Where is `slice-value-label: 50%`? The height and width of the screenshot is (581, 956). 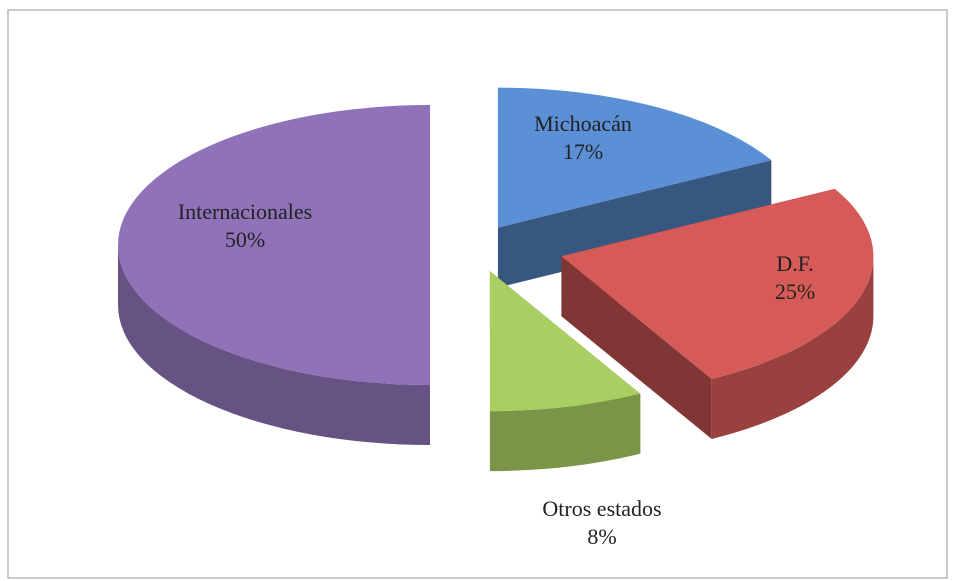 slice-value-label: 50% is located at coordinates (245, 239).